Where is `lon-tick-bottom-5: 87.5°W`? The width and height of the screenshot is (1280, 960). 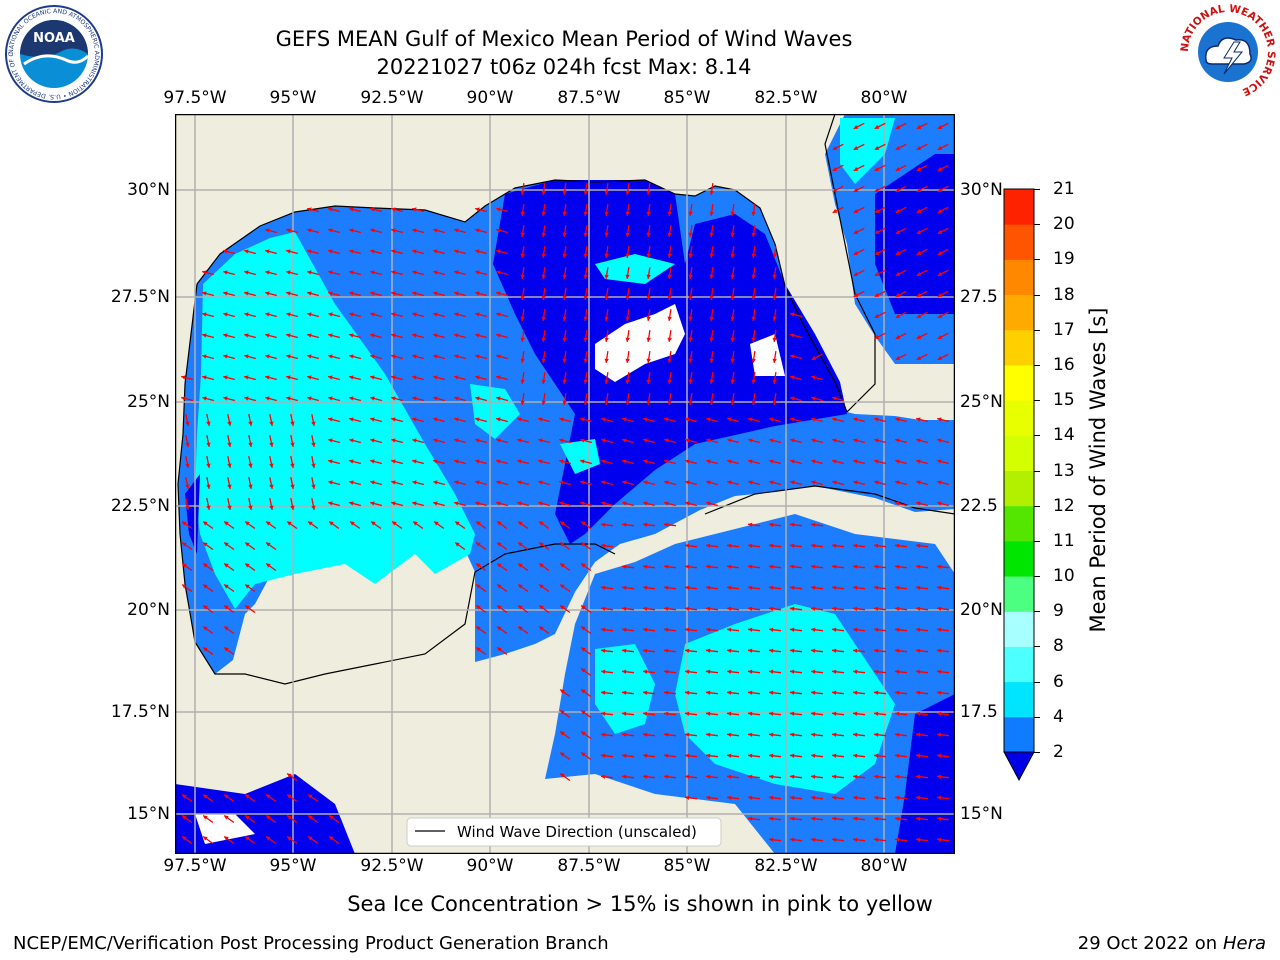 lon-tick-bottom-5: 87.5°W is located at coordinates (589, 866).